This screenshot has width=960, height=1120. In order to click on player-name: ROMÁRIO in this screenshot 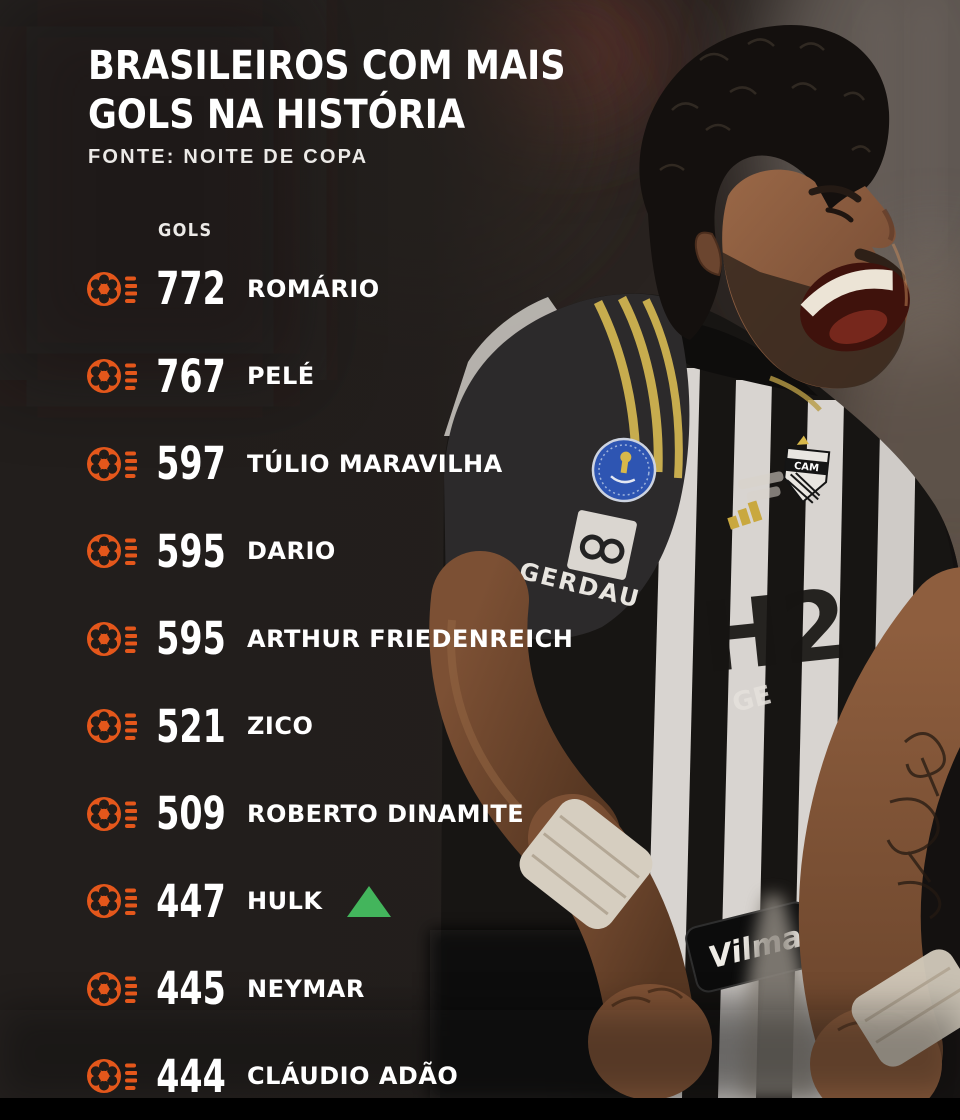, I will do `click(313, 289)`.